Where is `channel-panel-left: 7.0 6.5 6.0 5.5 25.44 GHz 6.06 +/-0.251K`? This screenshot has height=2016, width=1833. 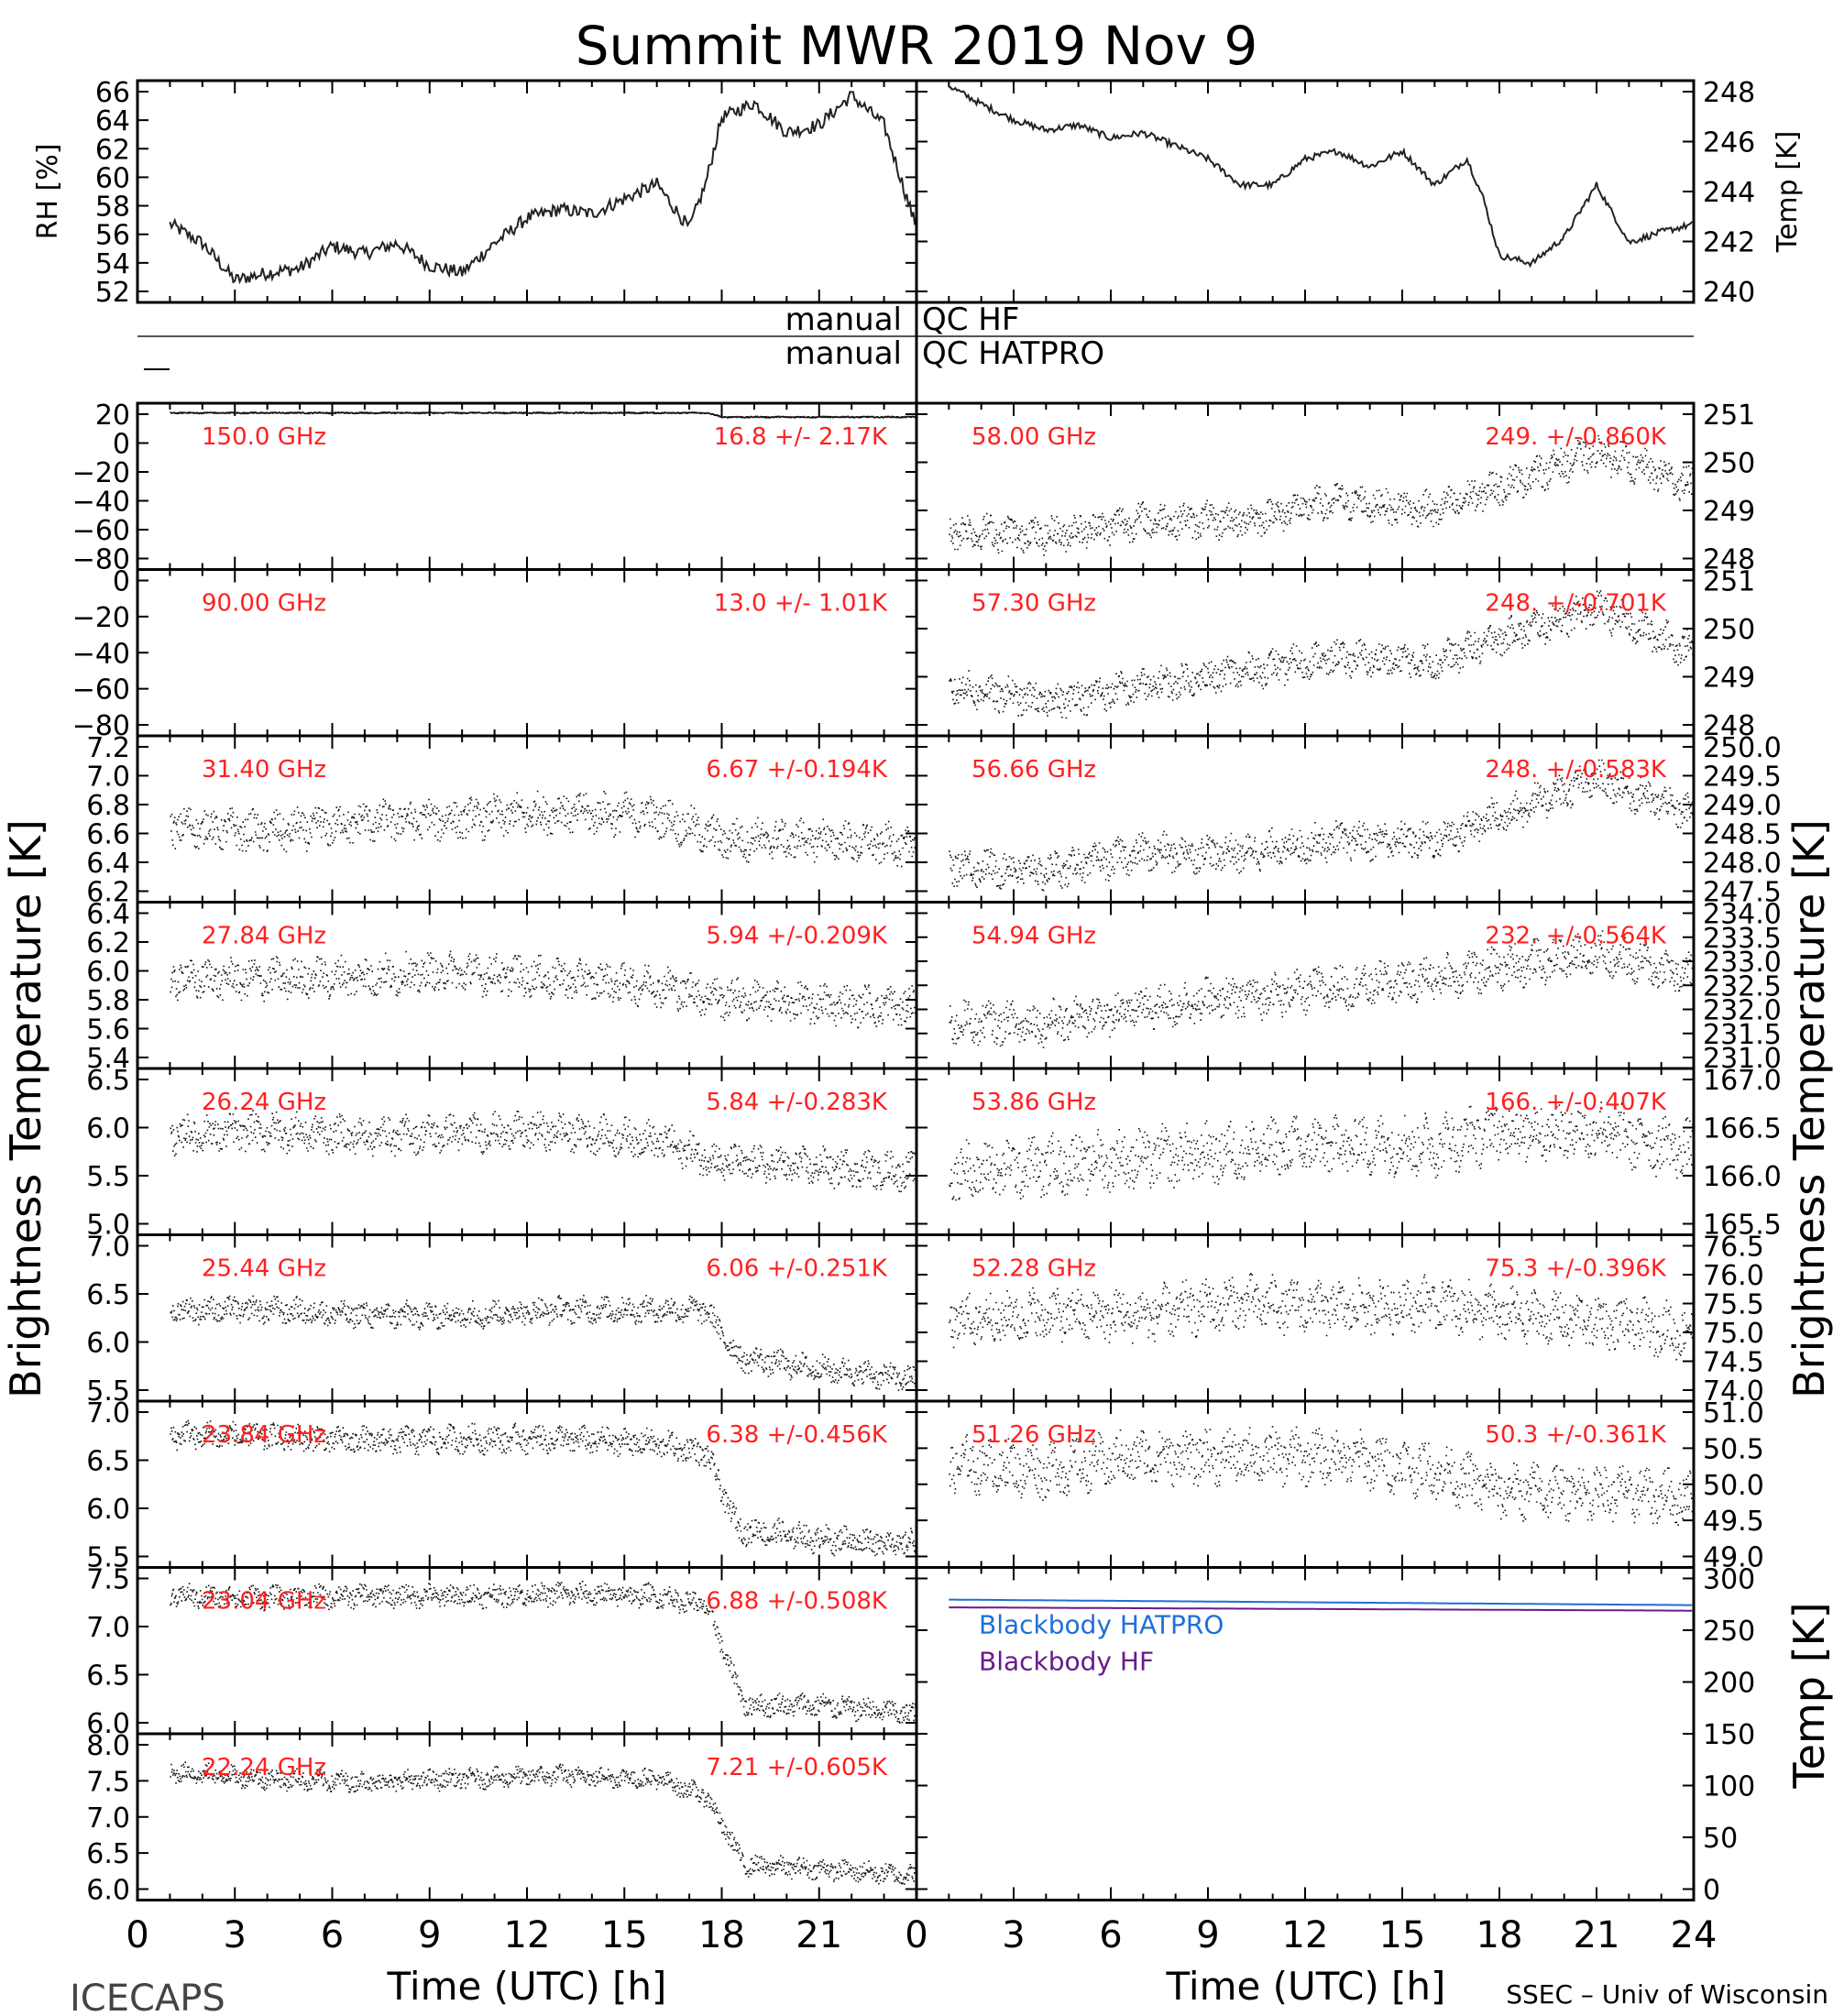 channel-panel-left: 7.0 6.5 6.0 5.5 25.44 GHz 6.06 +/-0.251K is located at coordinates (502, 1320).